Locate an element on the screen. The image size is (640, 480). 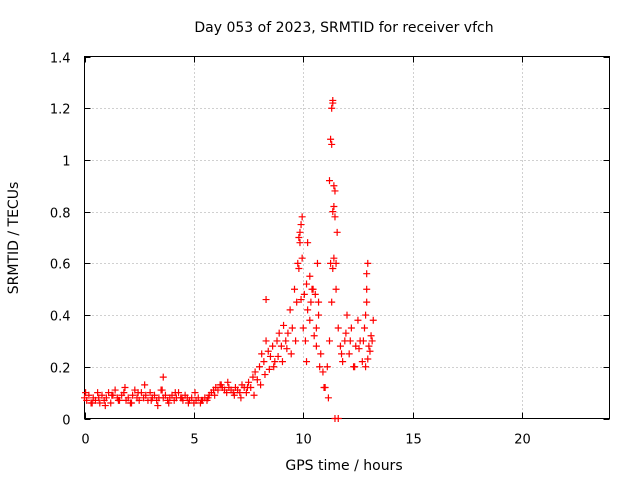
y-tick-label: 0.4 is located at coordinates (60, 317).